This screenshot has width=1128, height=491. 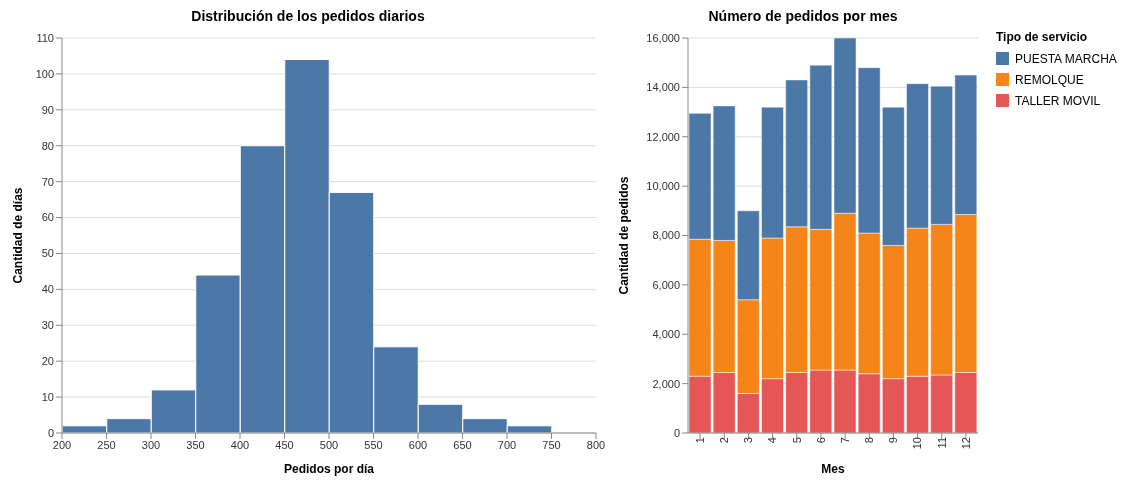 What do you see at coordinates (833, 469) in the screenshot?
I see `x-axis-title: Mes` at bounding box center [833, 469].